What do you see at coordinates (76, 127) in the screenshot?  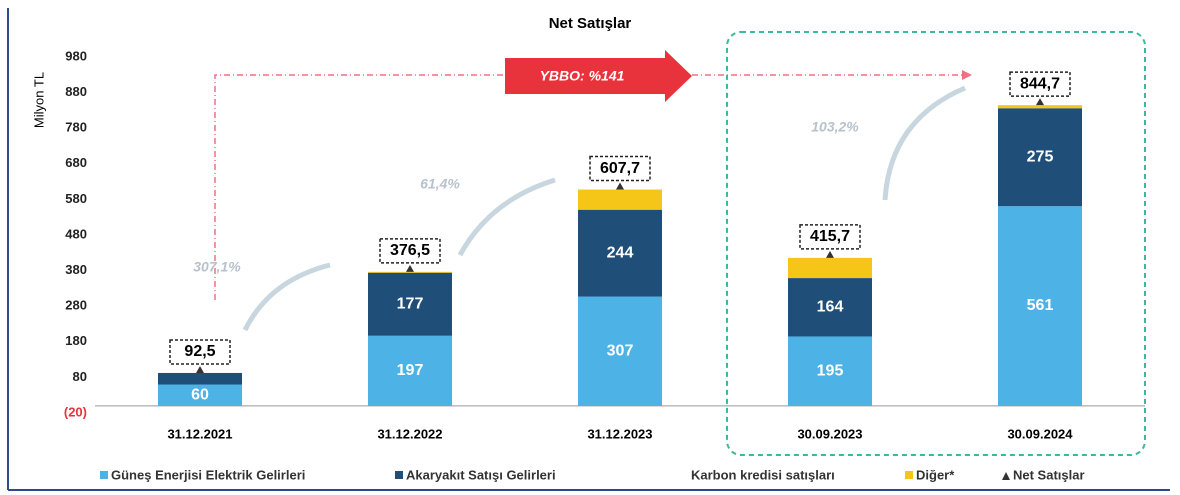 I see `y-tick-label: 780` at bounding box center [76, 127].